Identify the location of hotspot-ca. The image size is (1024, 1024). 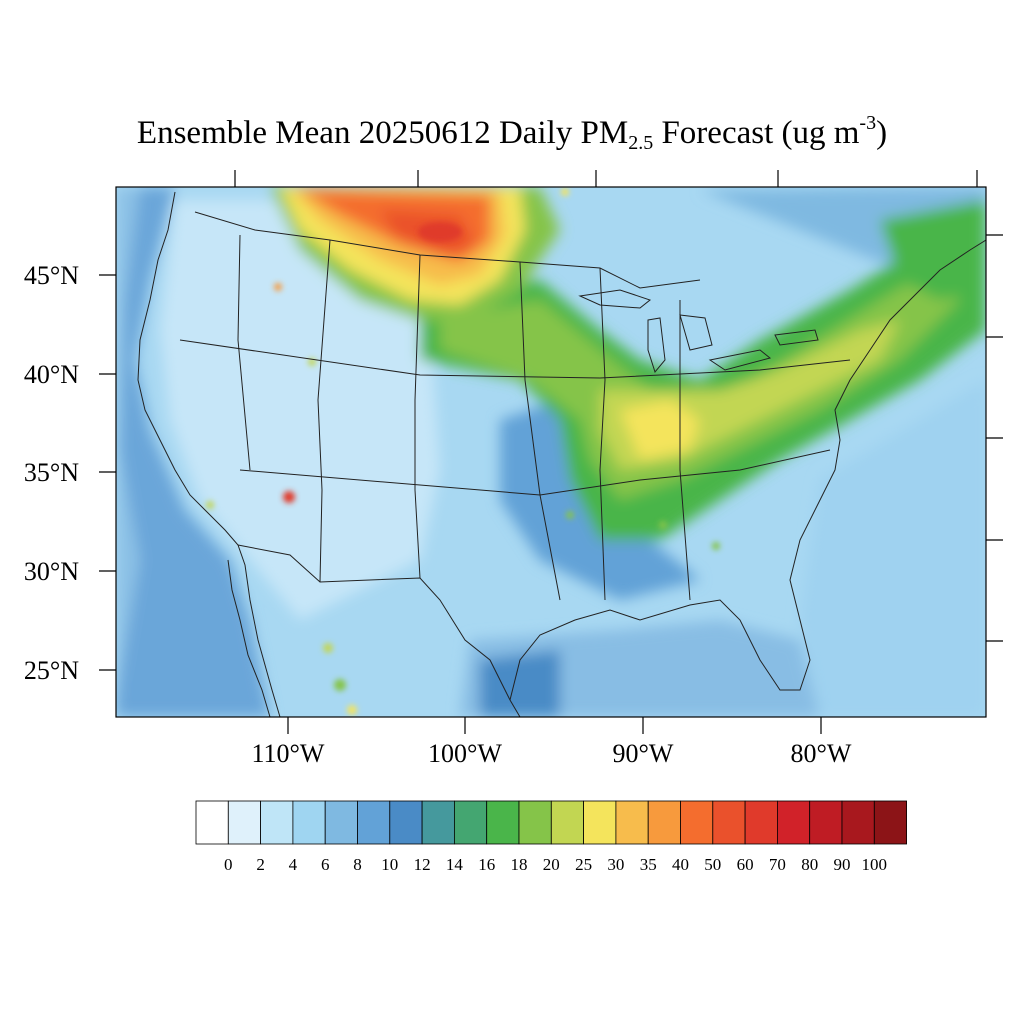
(210, 505).